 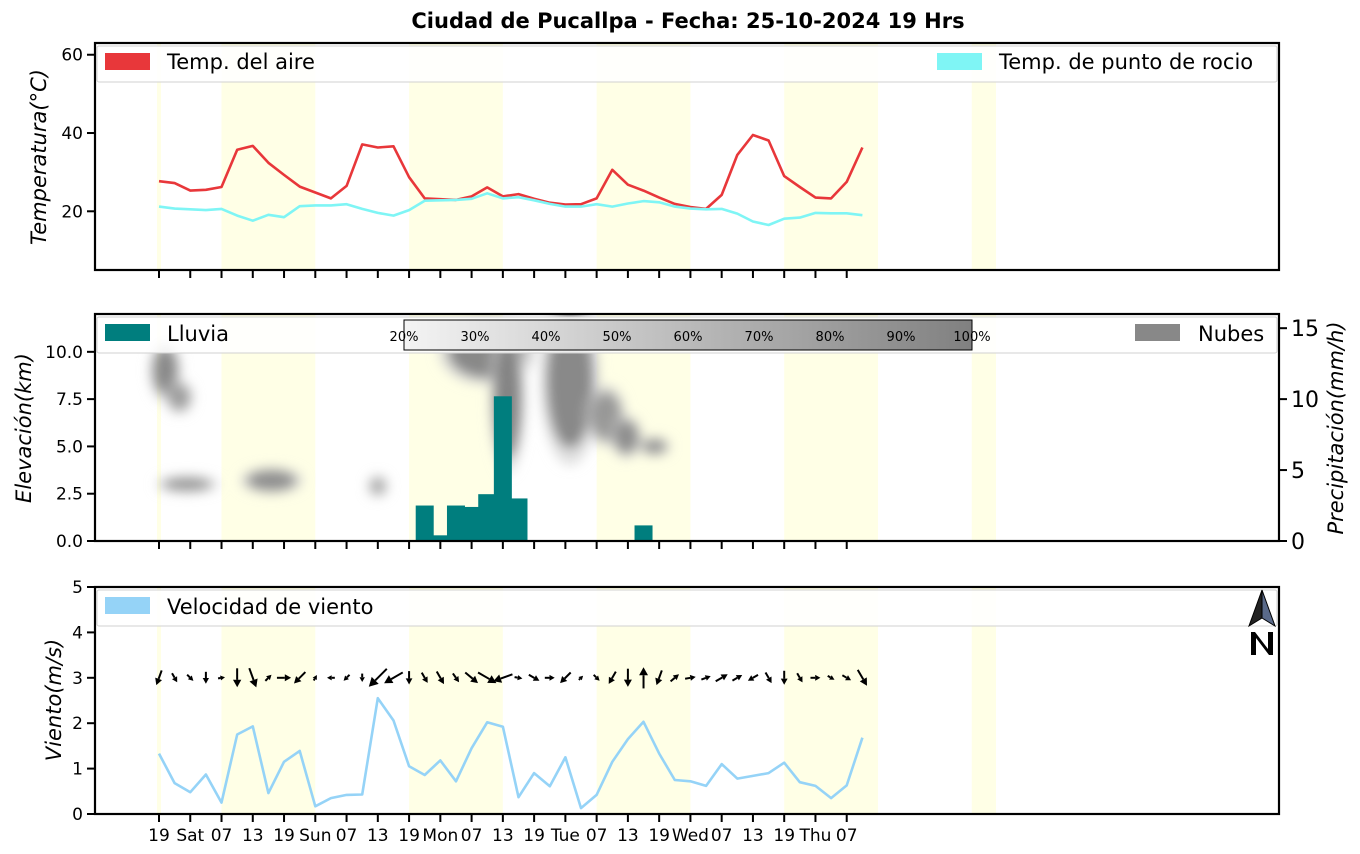 What do you see at coordinates (198, 334) in the screenshot?
I see `legend-label-rain: Lluvia` at bounding box center [198, 334].